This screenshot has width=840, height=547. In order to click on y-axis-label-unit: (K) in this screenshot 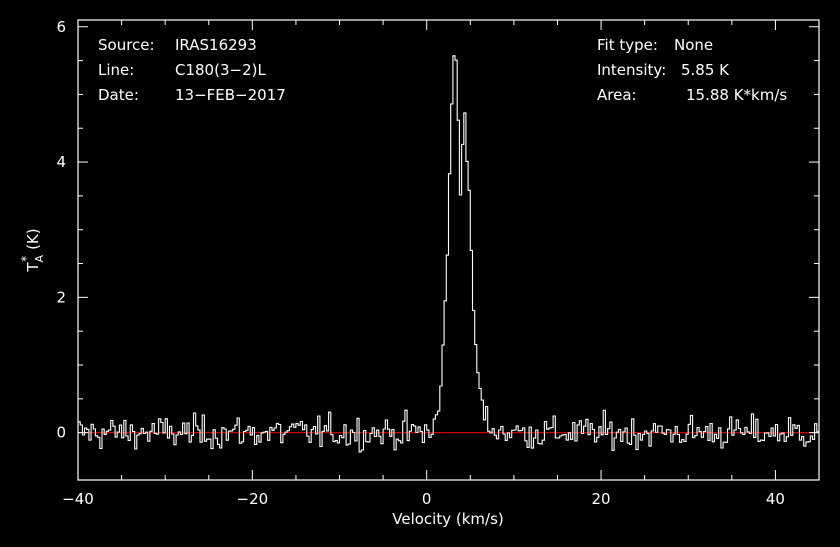, I will do `click(33, 239)`.